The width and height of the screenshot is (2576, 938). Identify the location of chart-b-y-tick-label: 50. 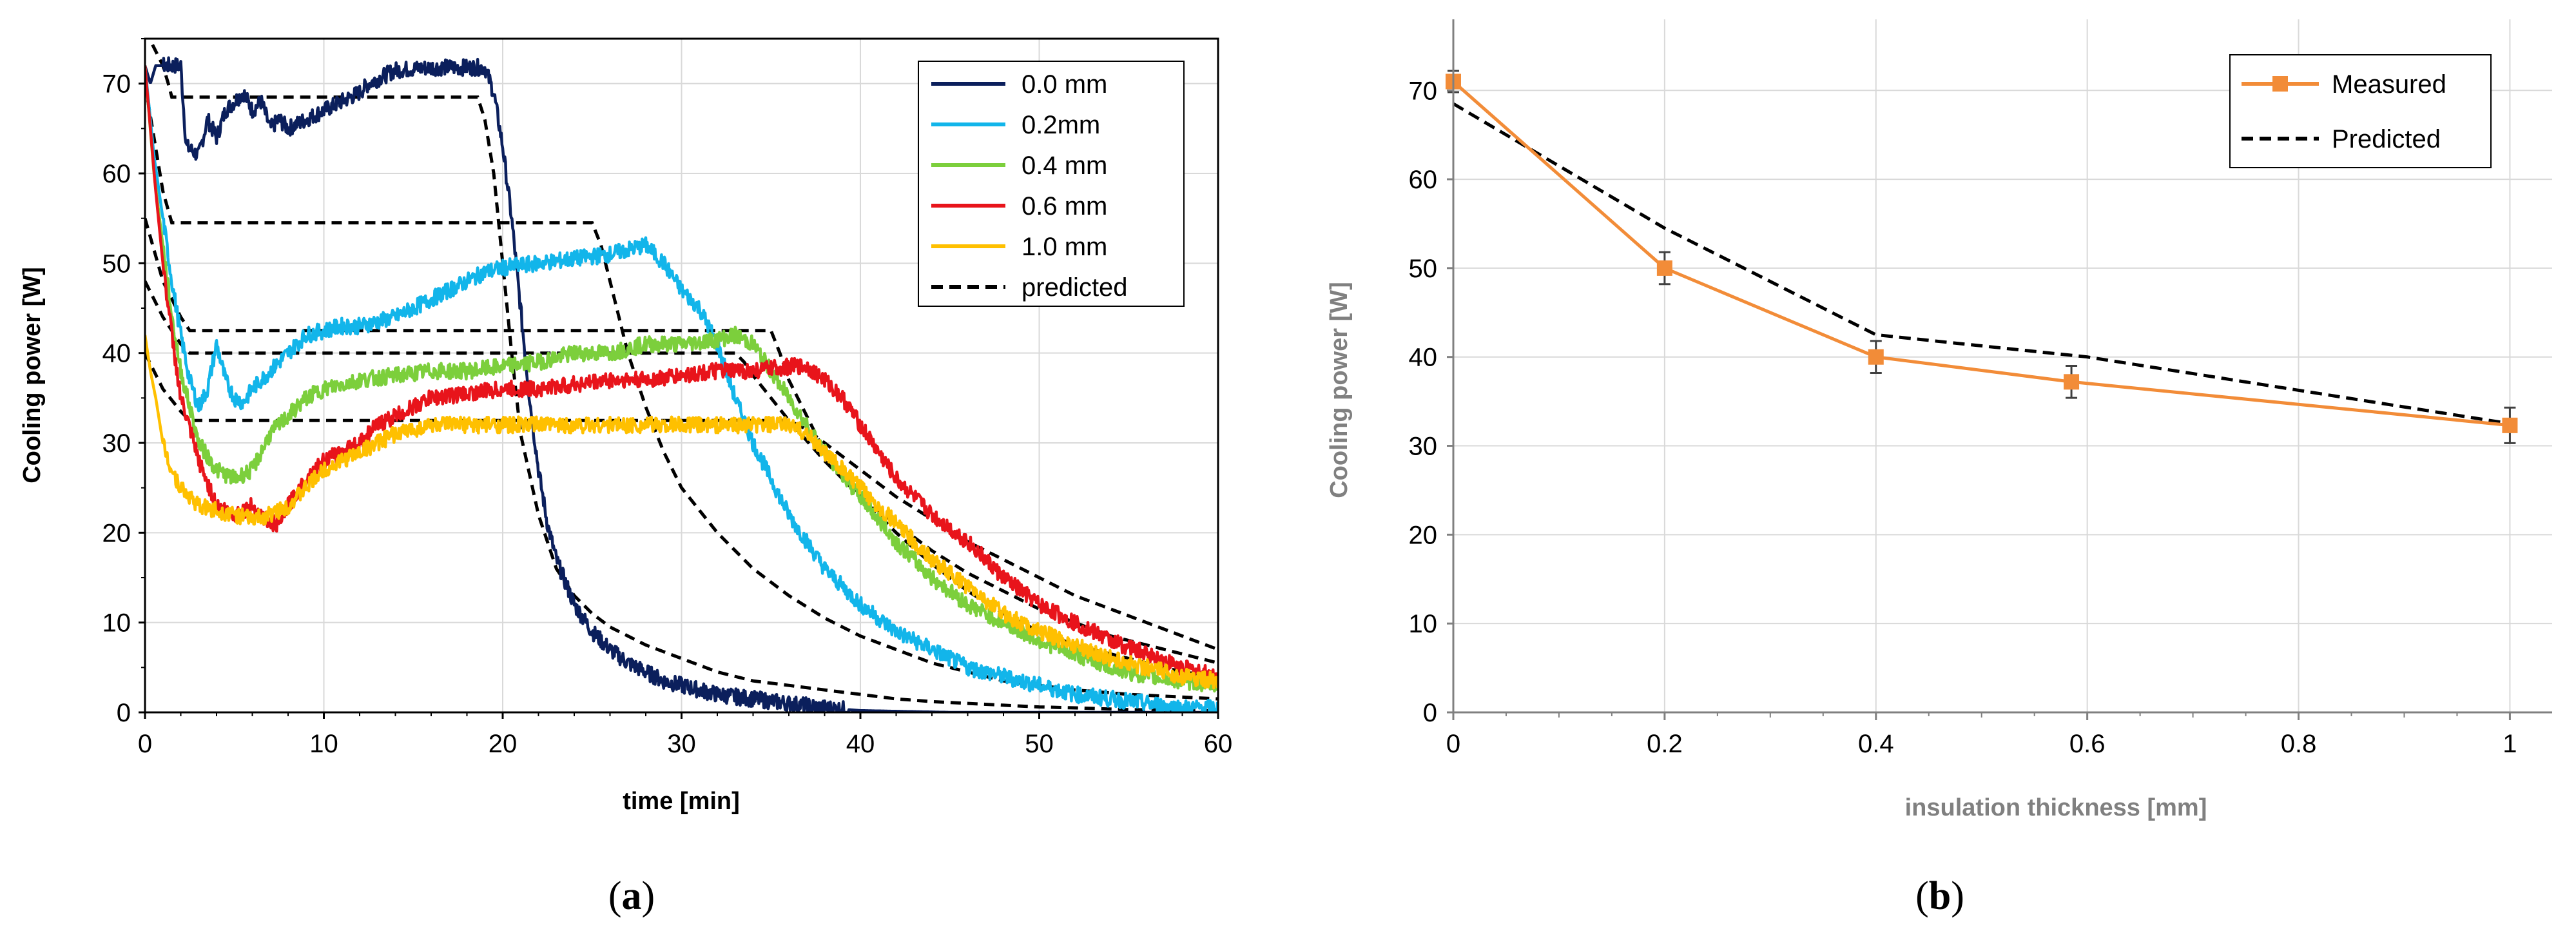
(1423, 269).